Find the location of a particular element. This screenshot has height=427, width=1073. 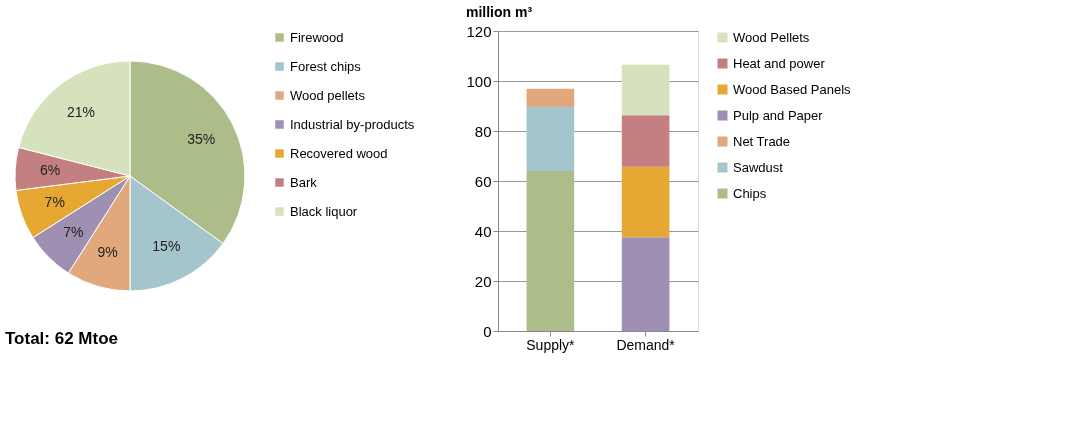

legend-label: Recovered wood is located at coordinates (339, 153).